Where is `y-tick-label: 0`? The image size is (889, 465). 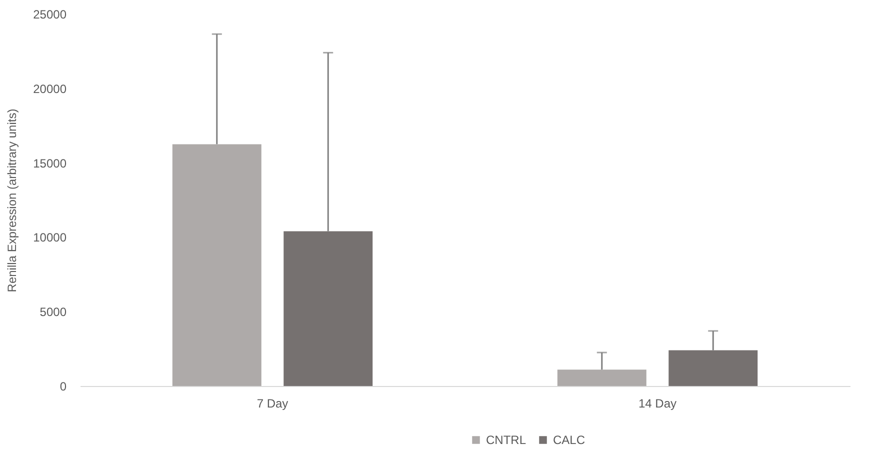 y-tick-label: 0 is located at coordinates (63, 387).